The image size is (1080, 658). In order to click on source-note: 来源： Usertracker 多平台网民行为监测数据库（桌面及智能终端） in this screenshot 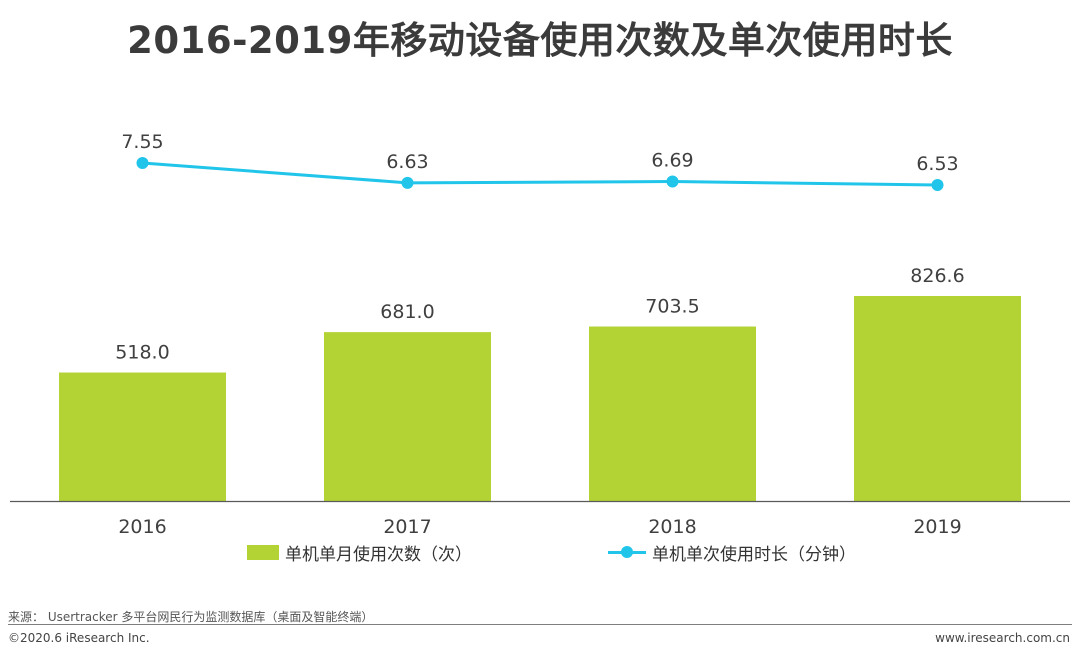, I will do `click(191, 617)`.